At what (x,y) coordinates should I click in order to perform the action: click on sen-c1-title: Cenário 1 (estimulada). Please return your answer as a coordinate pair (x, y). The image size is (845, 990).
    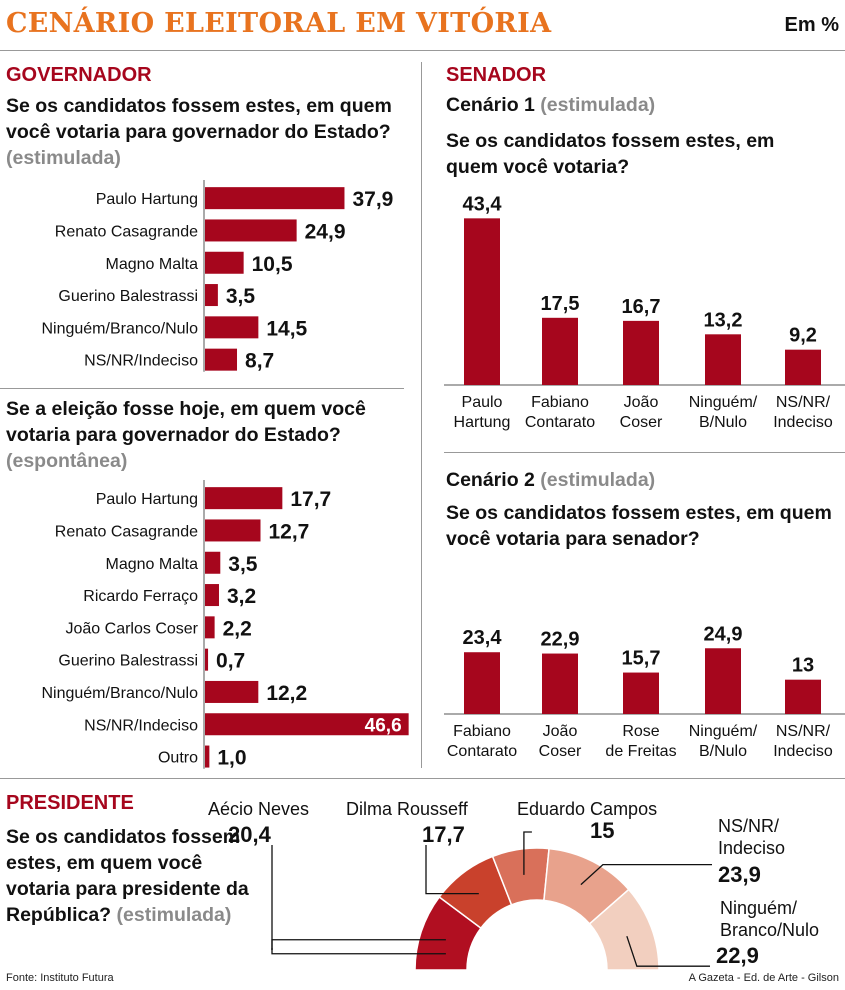
    Looking at the image, I should click on (551, 105).